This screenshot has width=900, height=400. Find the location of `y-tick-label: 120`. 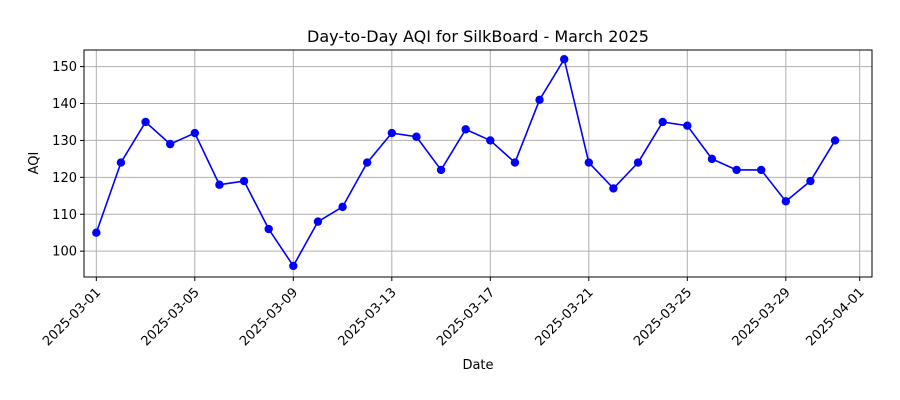

y-tick-label: 120 is located at coordinates (64, 178).